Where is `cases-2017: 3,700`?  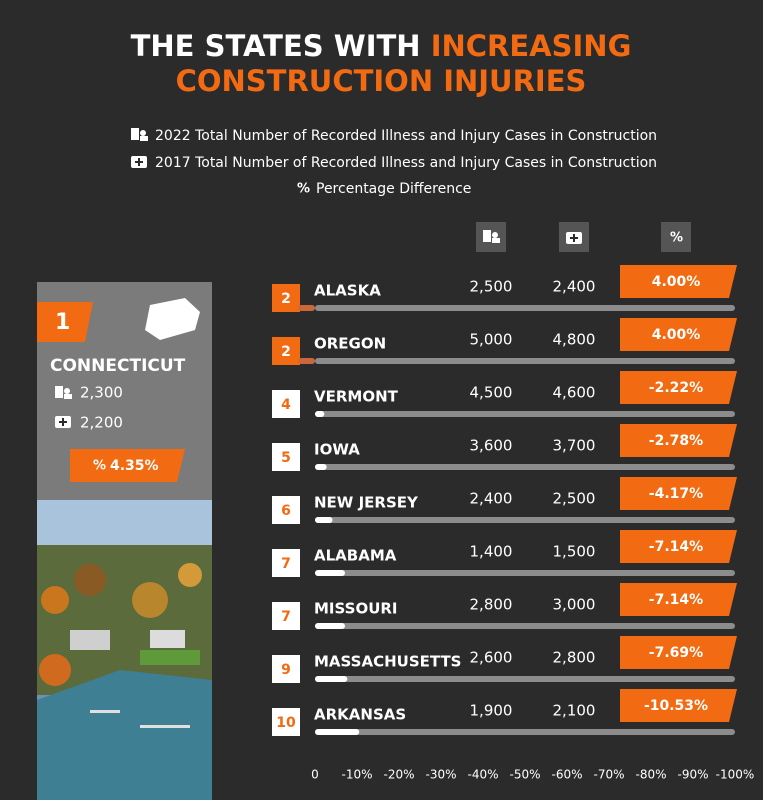 cases-2017: 3,700 is located at coordinates (574, 446).